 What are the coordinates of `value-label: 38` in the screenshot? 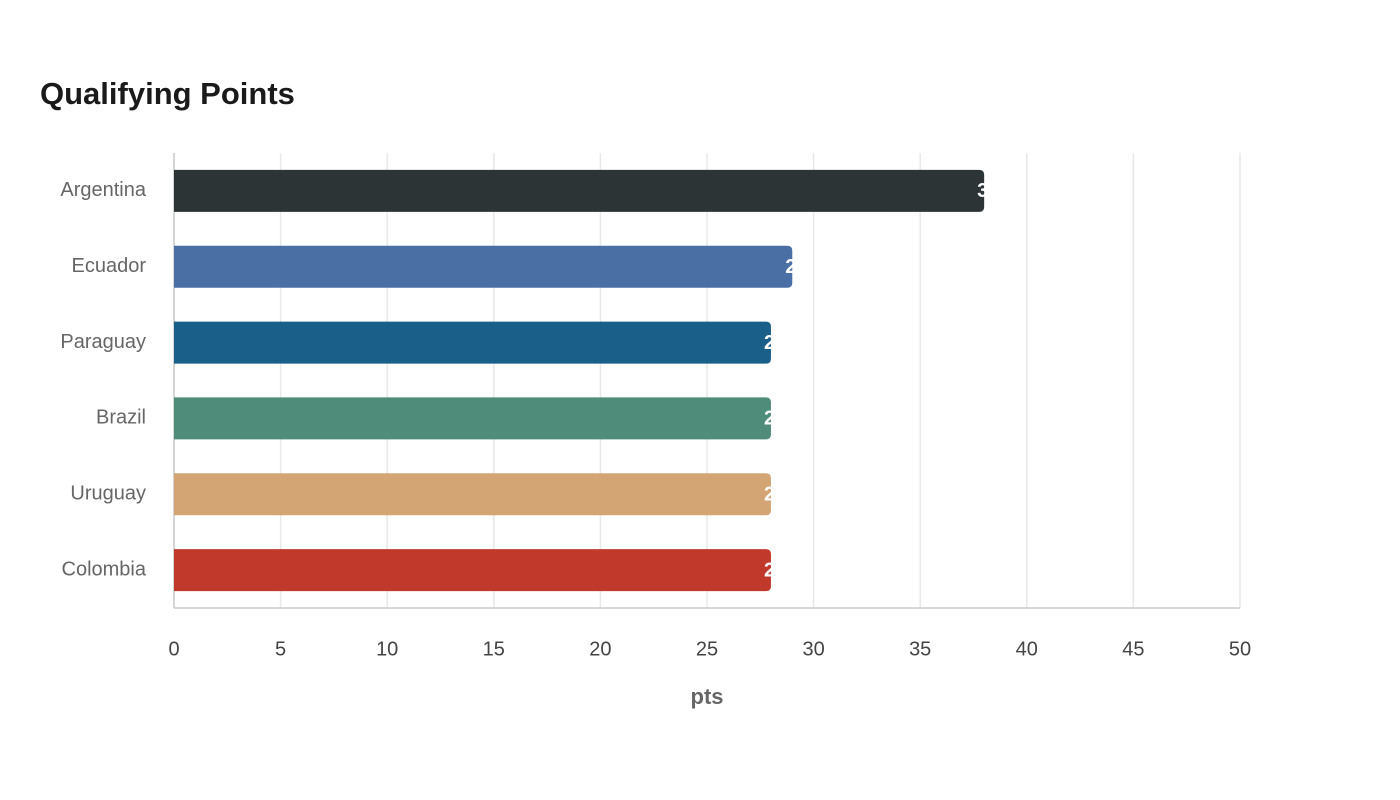 It's located at (988, 191).